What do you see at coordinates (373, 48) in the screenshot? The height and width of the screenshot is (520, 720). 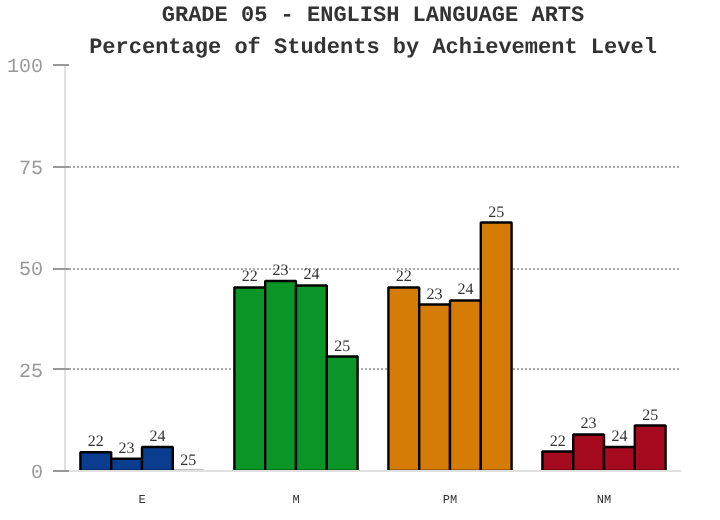 I see `chart-subtitle: Percentage of Students by Achievement Level` at bounding box center [373, 48].